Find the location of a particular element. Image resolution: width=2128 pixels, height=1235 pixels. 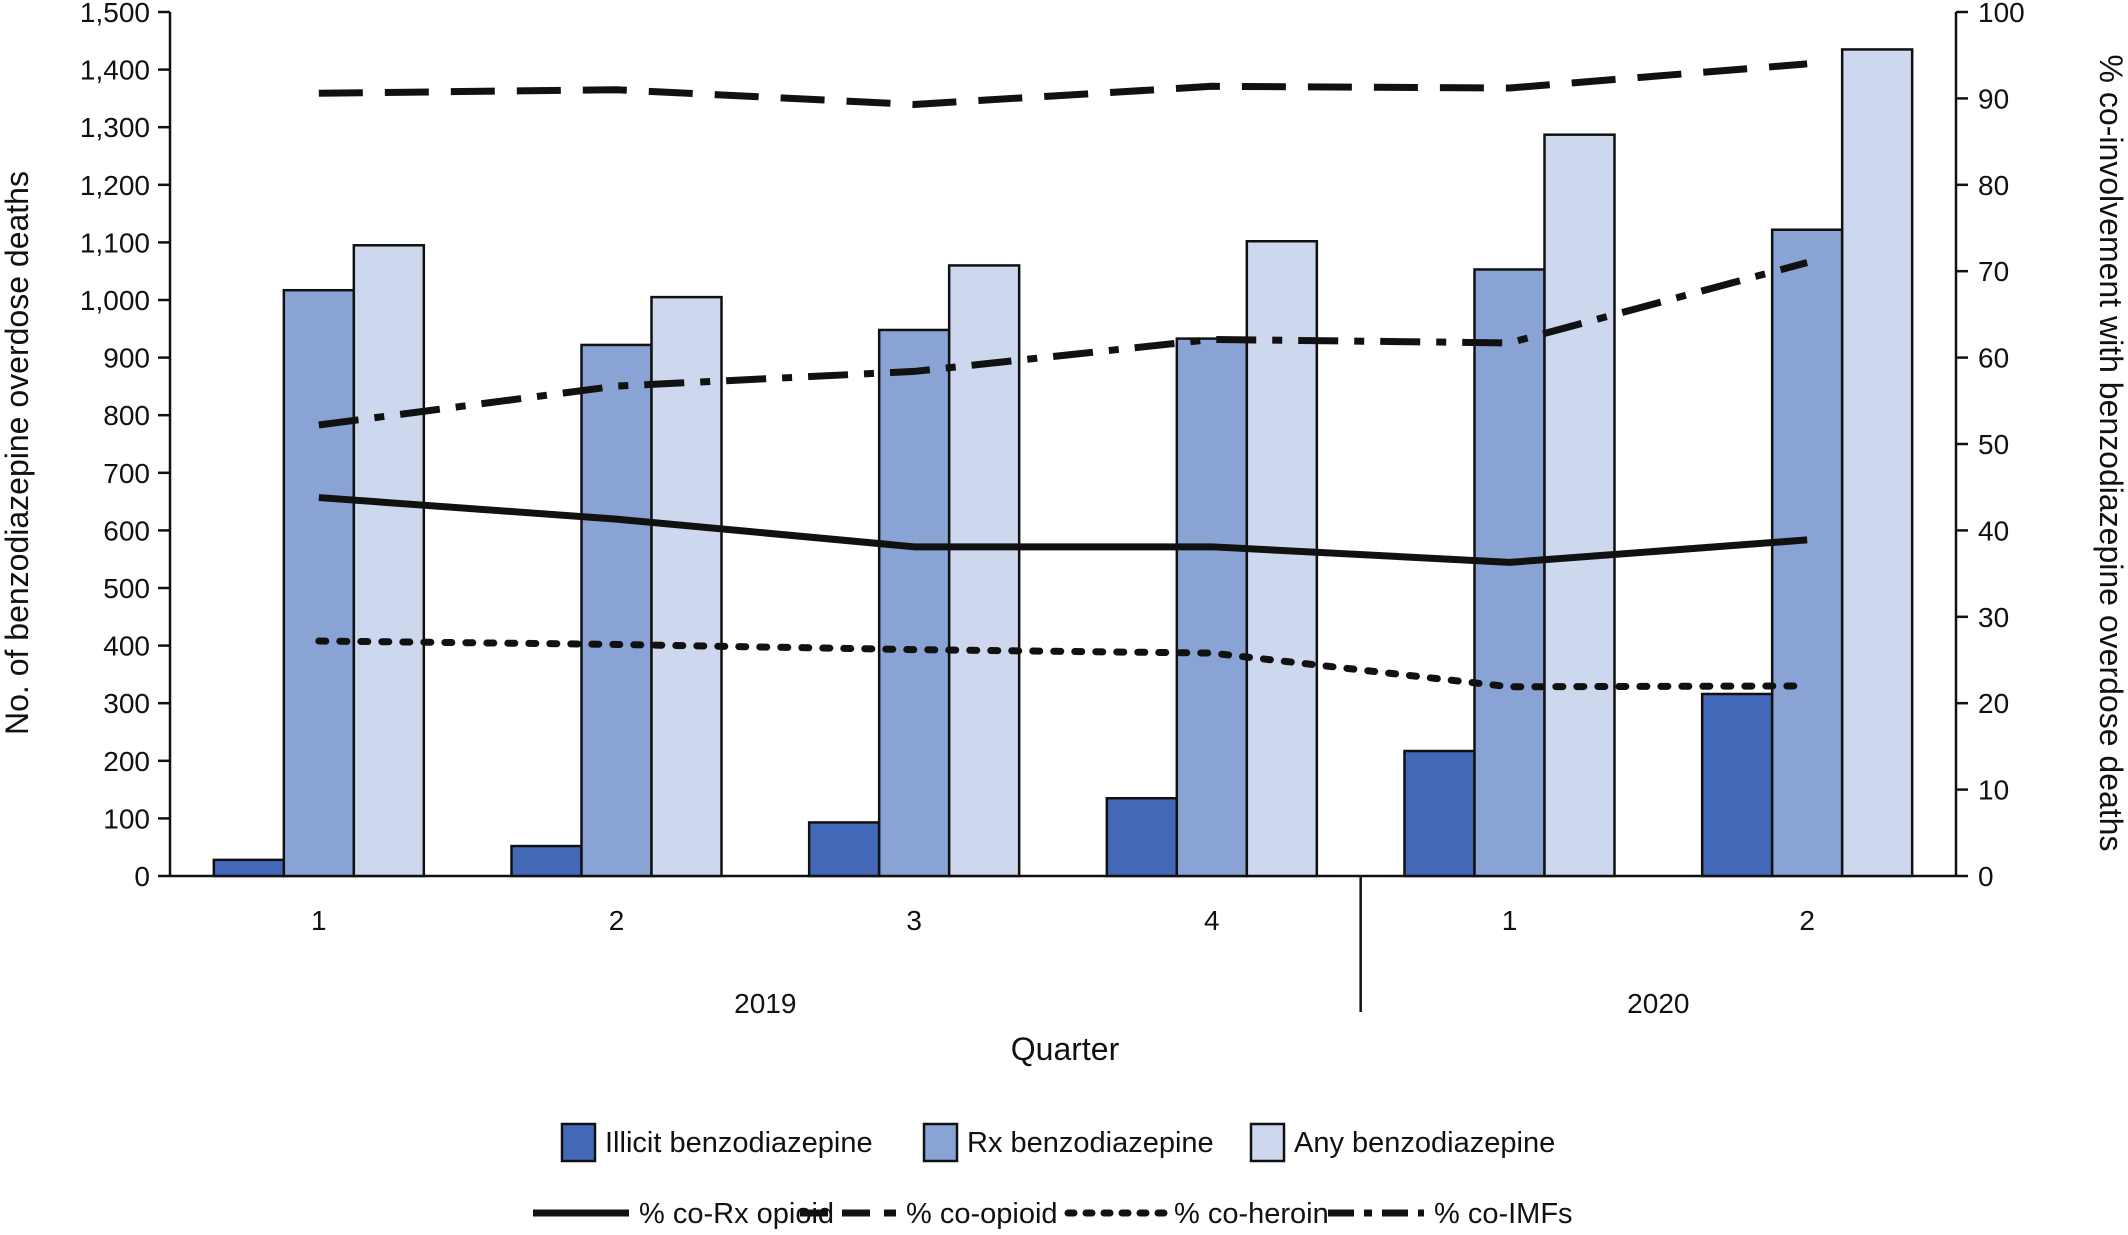

y-tick-label: 600 is located at coordinates (126, 530).